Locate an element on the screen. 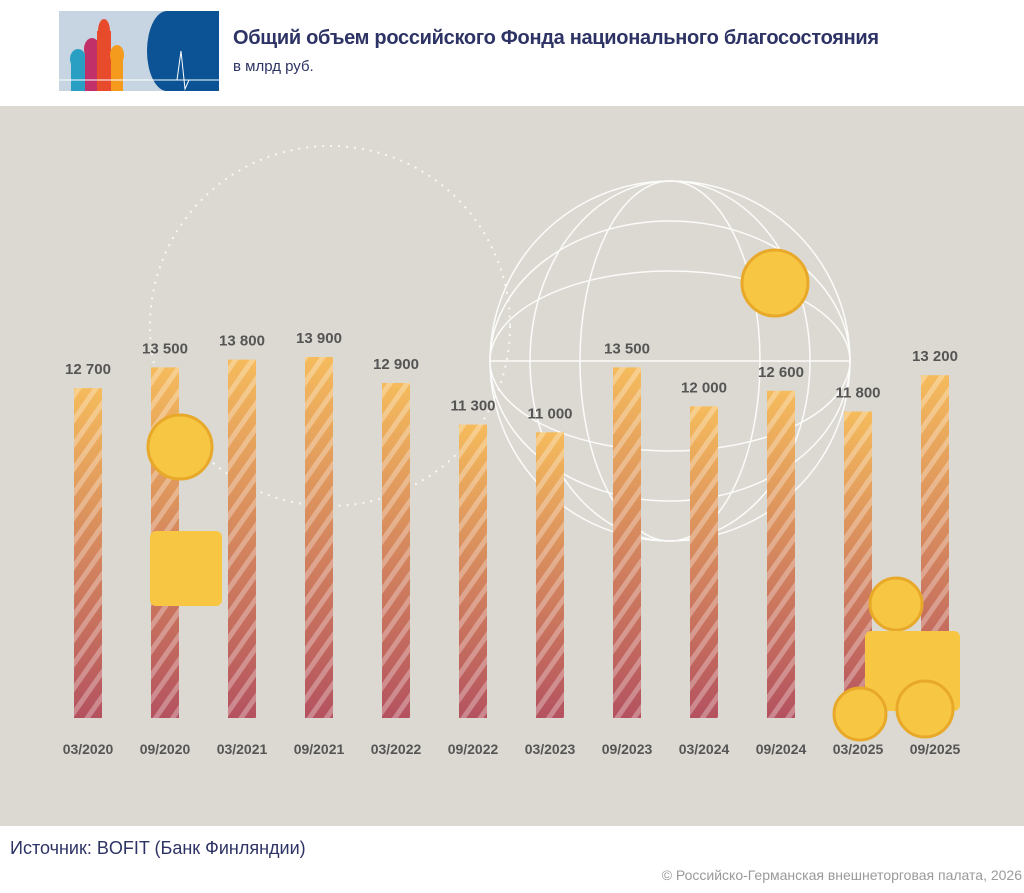 The width and height of the screenshot is (1024, 893). x-tick-label: 03/2025 is located at coordinates (858, 749).